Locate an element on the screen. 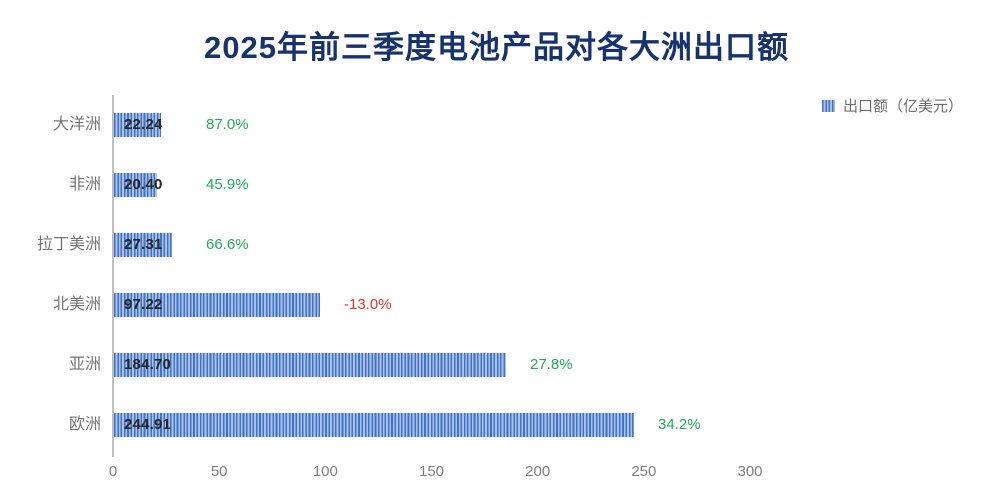 The width and height of the screenshot is (993, 504). value-label: 244.91 is located at coordinates (148, 424).